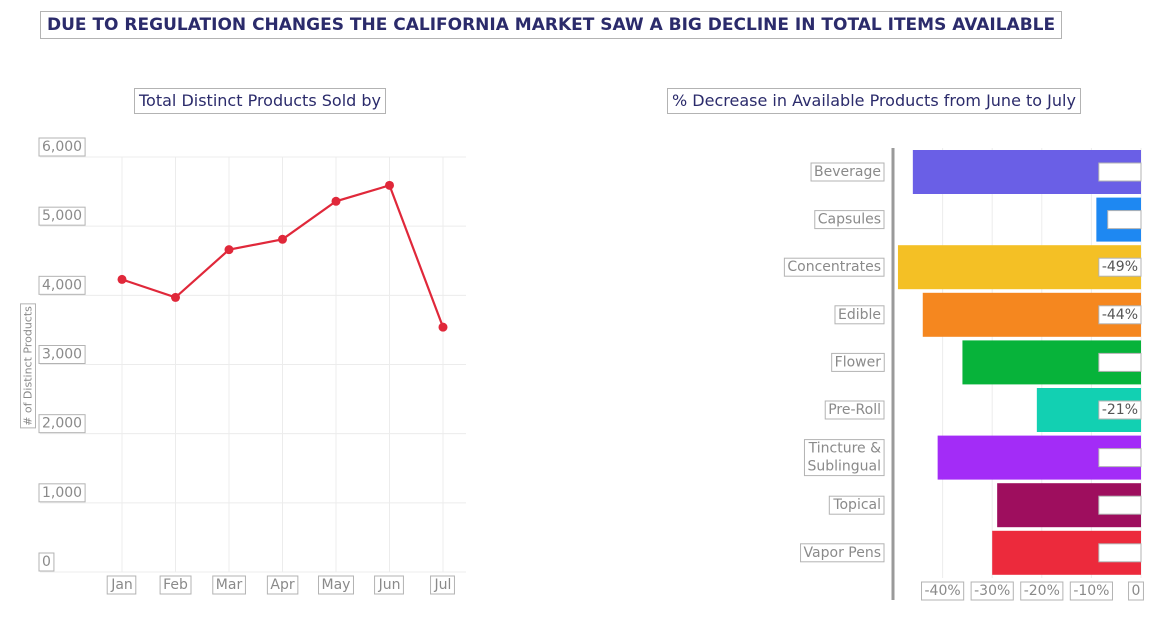  I want to click on bar-category-label-text: Concentrates, so click(834, 267).